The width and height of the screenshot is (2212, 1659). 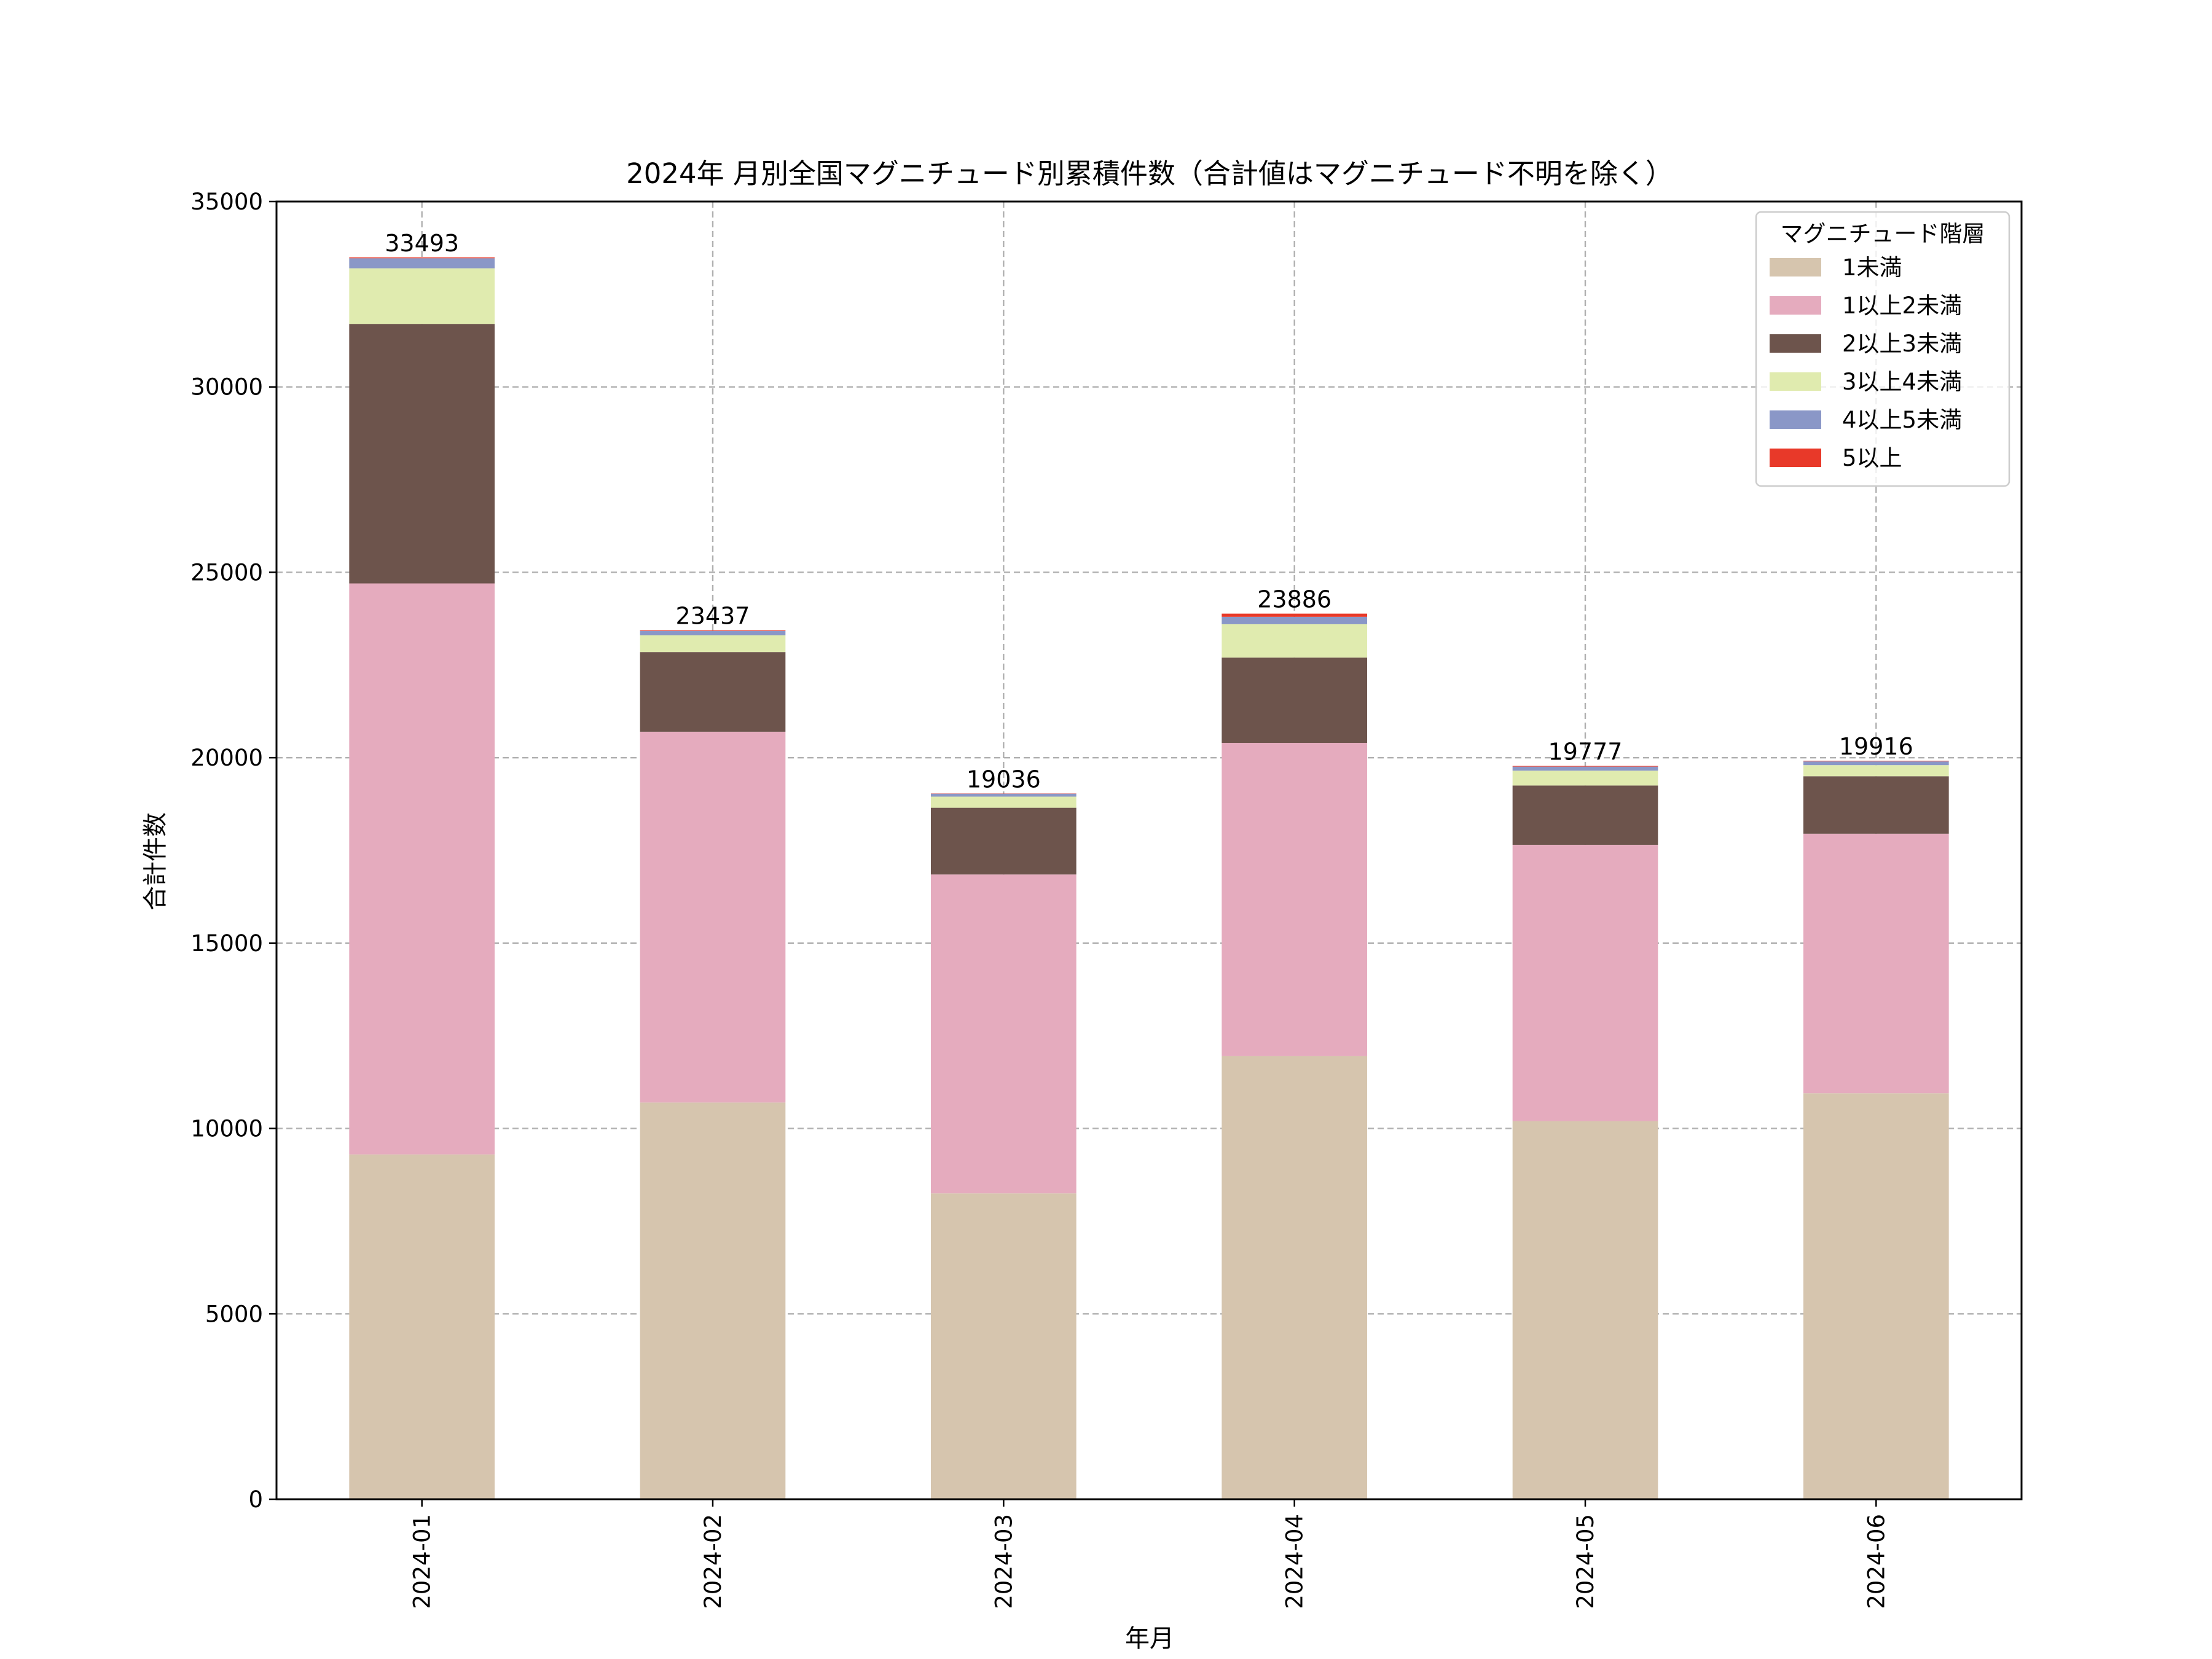 I want to click on legend-label: 1未満, so click(x=1872, y=267).